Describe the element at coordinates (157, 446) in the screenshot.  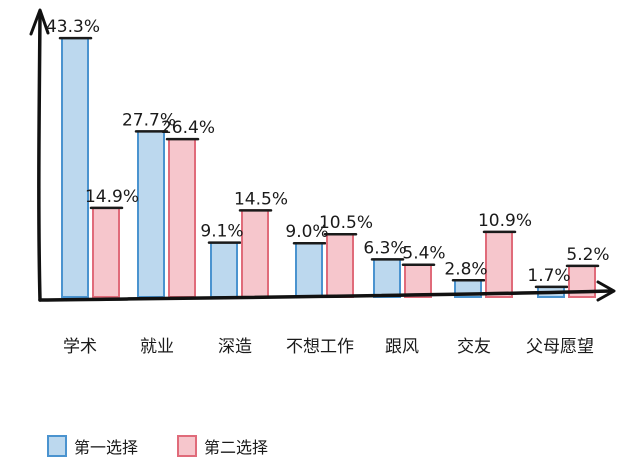
I see `legend: 第一选择 第二选择` at that location.